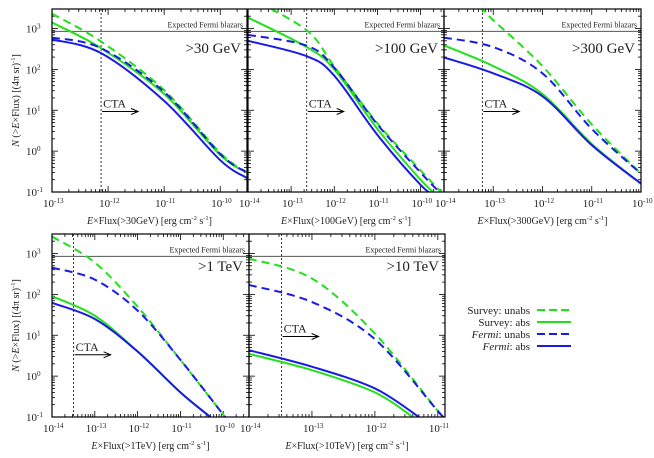 This screenshot has width=654, height=458. I want to click on panel-title: >100 GeV, so click(406, 49).